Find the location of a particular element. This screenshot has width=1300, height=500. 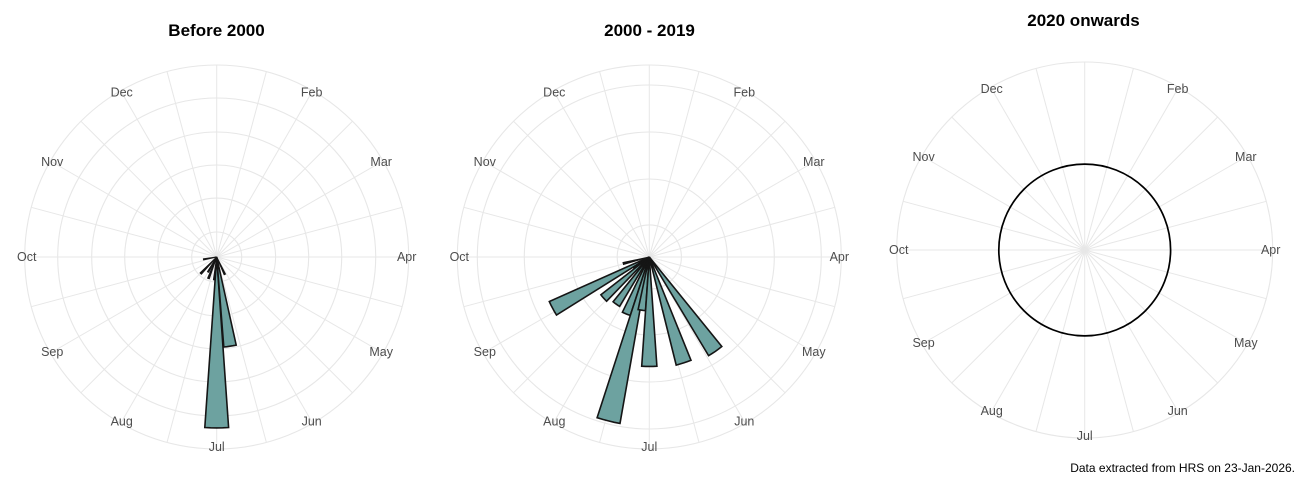

chart-2-reference-circle is located at coordinates (1084, 250).